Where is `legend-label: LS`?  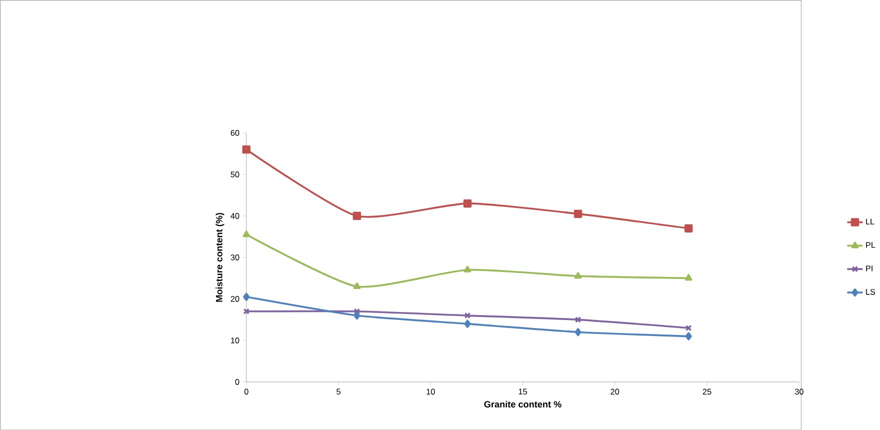
legend-label: LS is located at coordinates (871, 291).